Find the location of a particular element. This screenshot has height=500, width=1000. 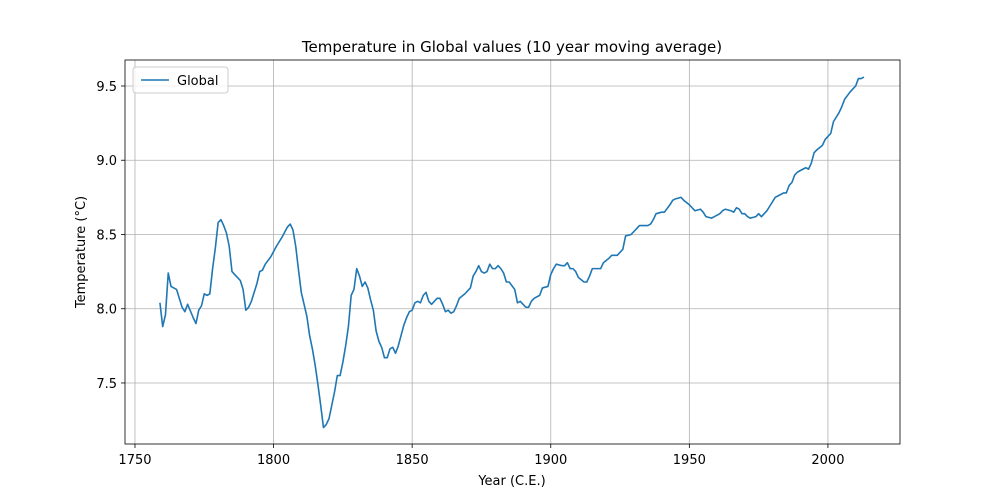

y-tick-label: 8.5 is located at coordinates (106, 235).